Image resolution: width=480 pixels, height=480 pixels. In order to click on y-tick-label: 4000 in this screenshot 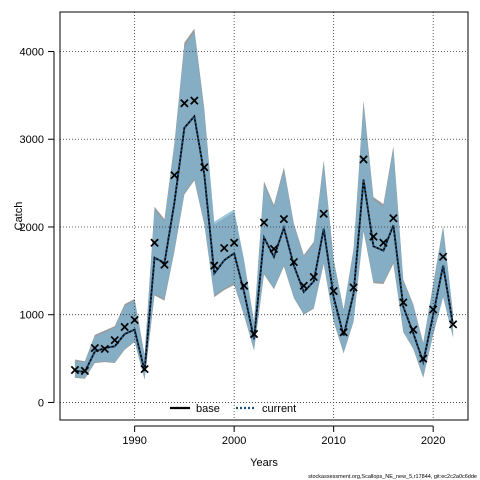, I will do `click(32, 52)`.